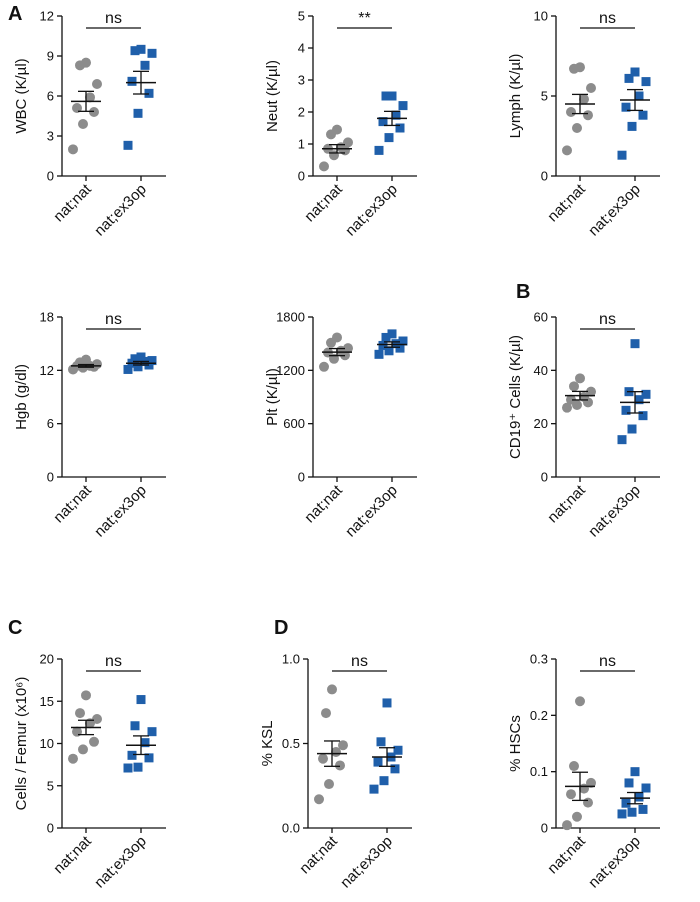 This screenshot has height=902, width=700. I want to click on significance-label: **, so click(364, 18).